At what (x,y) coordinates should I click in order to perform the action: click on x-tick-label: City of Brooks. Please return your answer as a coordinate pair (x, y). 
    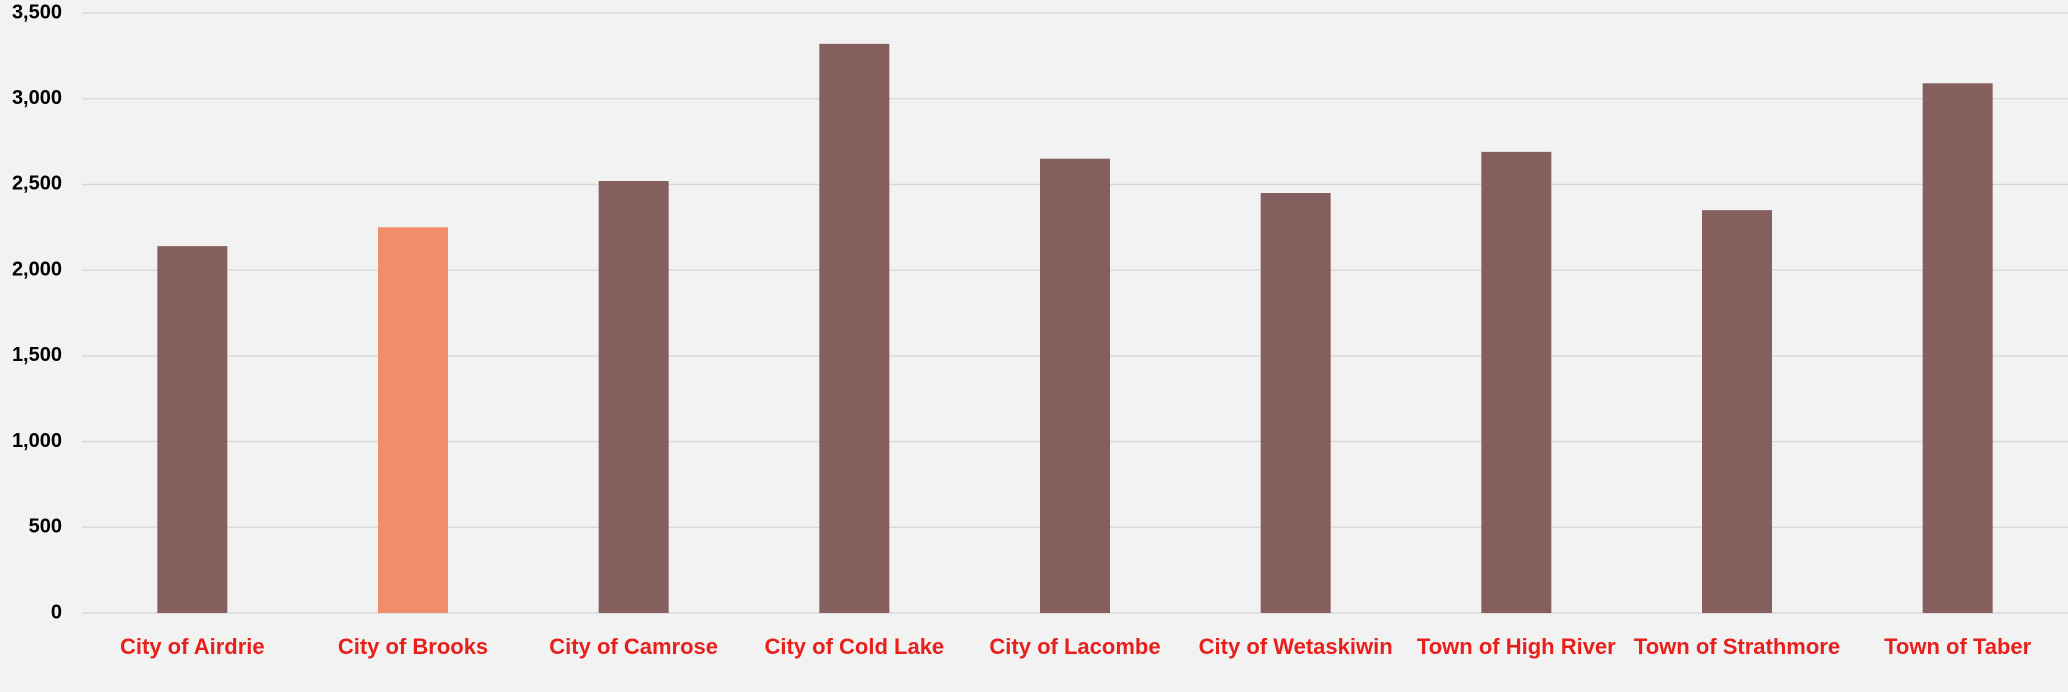
    Looking at the image, I should click on (413, 646).